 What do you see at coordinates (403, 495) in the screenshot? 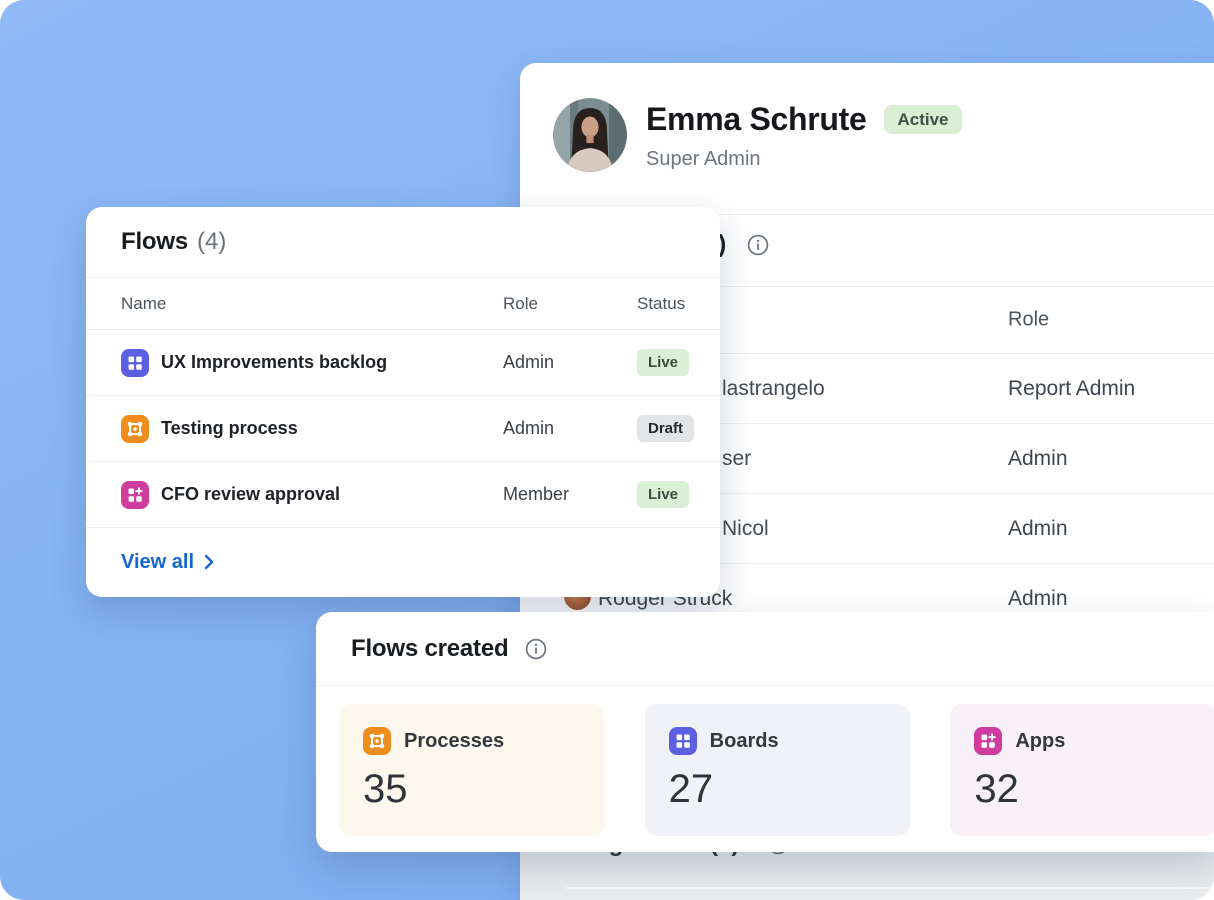
I see `flow-row: CFO review approval Member Live` at bounding box center [403, 495].